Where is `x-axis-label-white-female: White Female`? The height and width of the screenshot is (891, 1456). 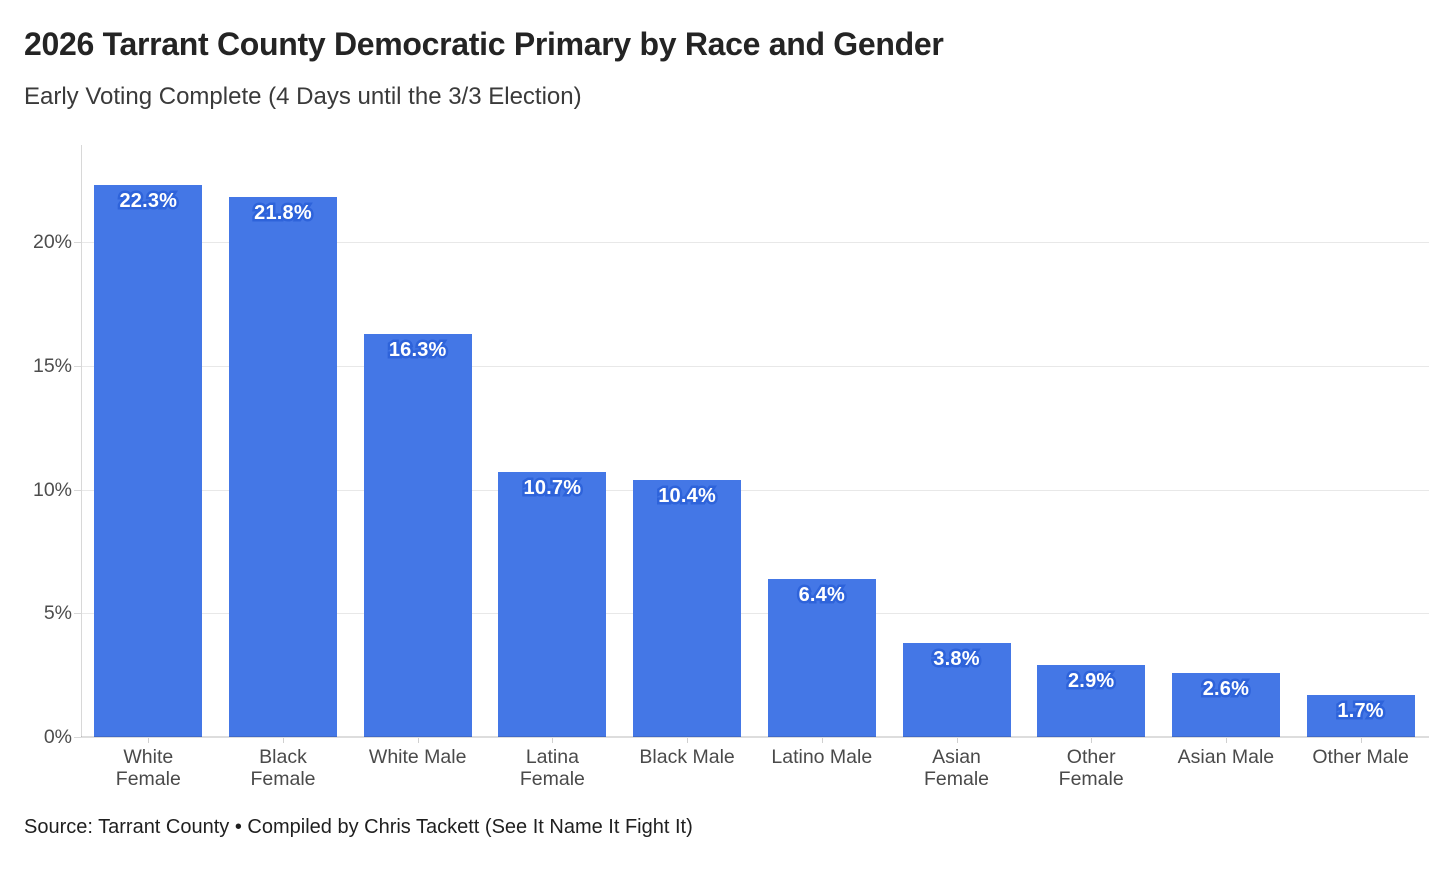 x-axis-label-white-female: White Female is located at coordinates (148, 768).